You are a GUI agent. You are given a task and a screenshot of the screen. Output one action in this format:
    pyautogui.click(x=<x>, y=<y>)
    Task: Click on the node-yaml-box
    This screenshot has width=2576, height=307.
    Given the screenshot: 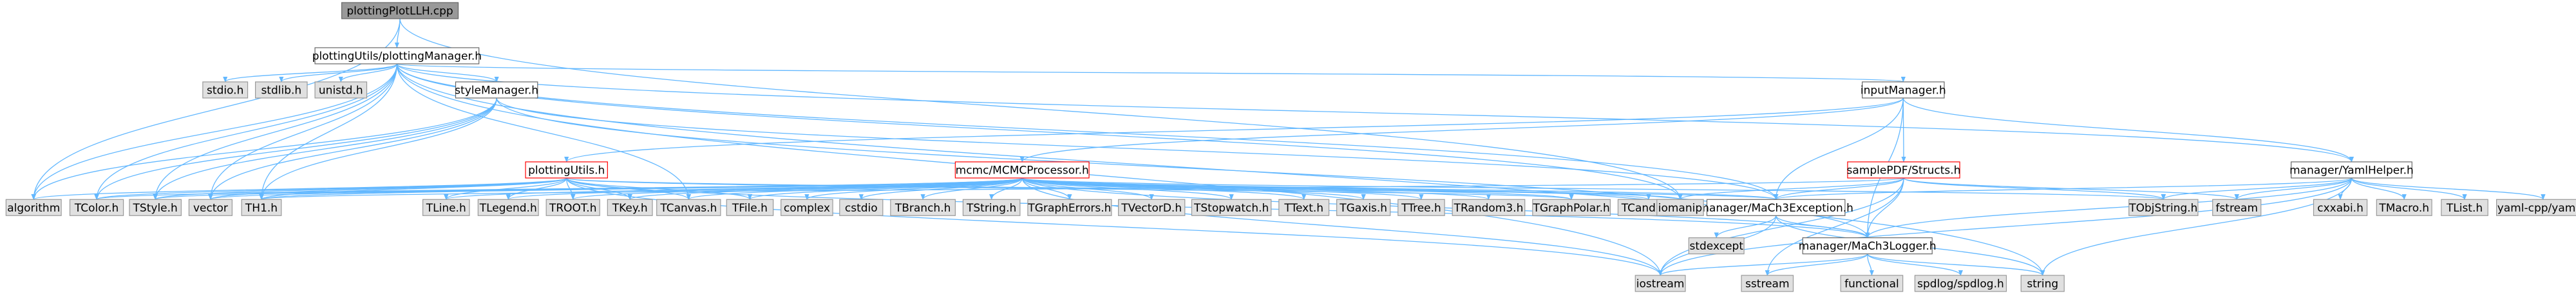 What is the action you would take?
    pyautogui.click(x=2351, y=170)
    